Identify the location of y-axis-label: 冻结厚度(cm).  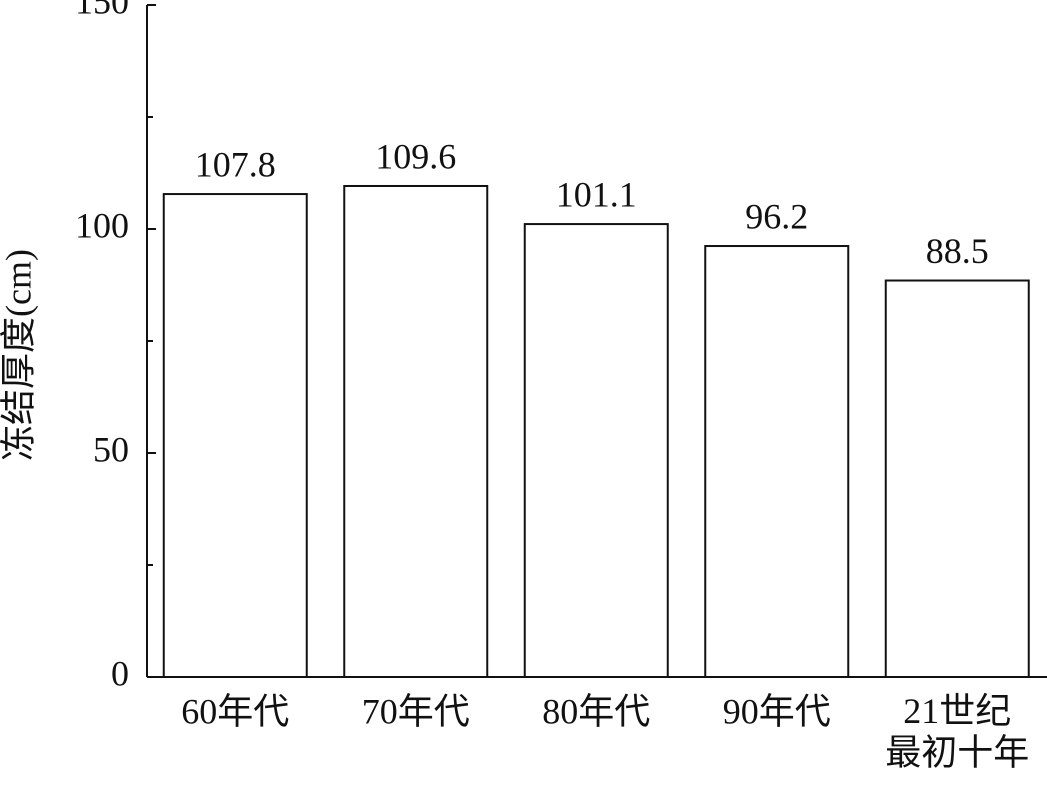
(19, 355).